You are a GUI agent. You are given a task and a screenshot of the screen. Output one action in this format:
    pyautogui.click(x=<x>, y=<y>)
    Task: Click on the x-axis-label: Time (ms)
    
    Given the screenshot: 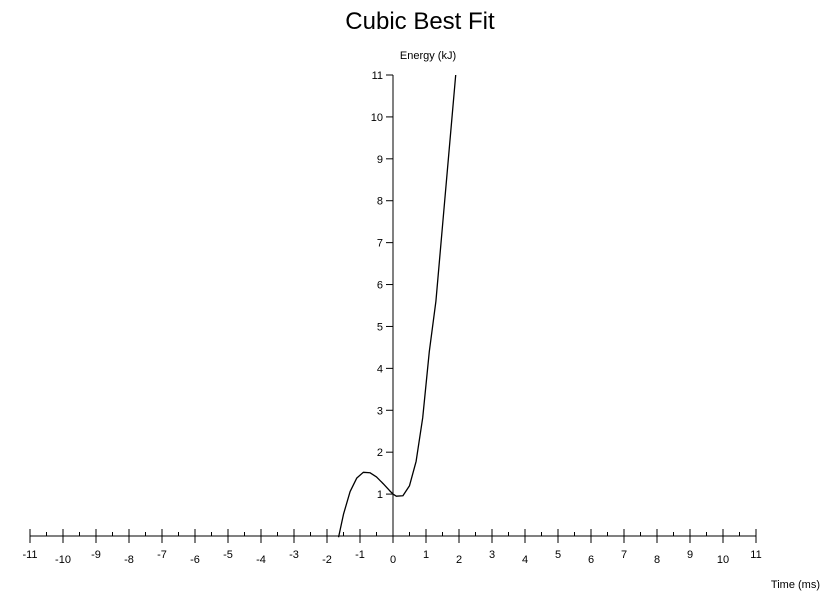 What is the action you would take?
    pyautogui.click(x=795, y=585)
    